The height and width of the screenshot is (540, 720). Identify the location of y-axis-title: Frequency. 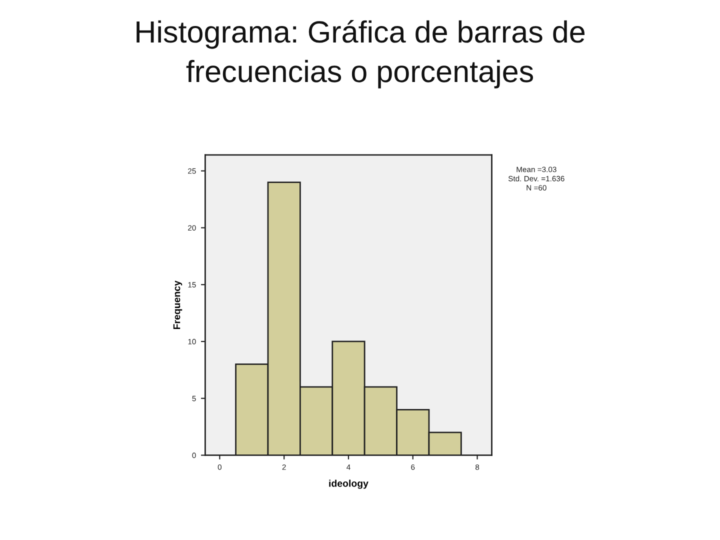
(177, 305).